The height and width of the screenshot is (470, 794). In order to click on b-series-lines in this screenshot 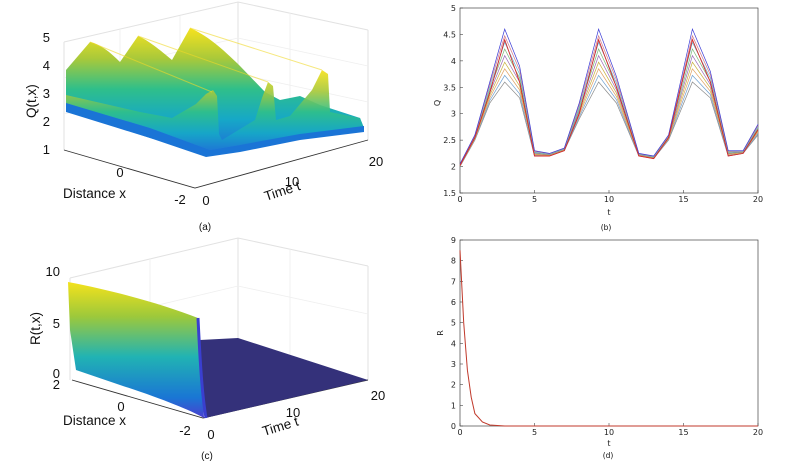, I will do `click(609, 97)`.